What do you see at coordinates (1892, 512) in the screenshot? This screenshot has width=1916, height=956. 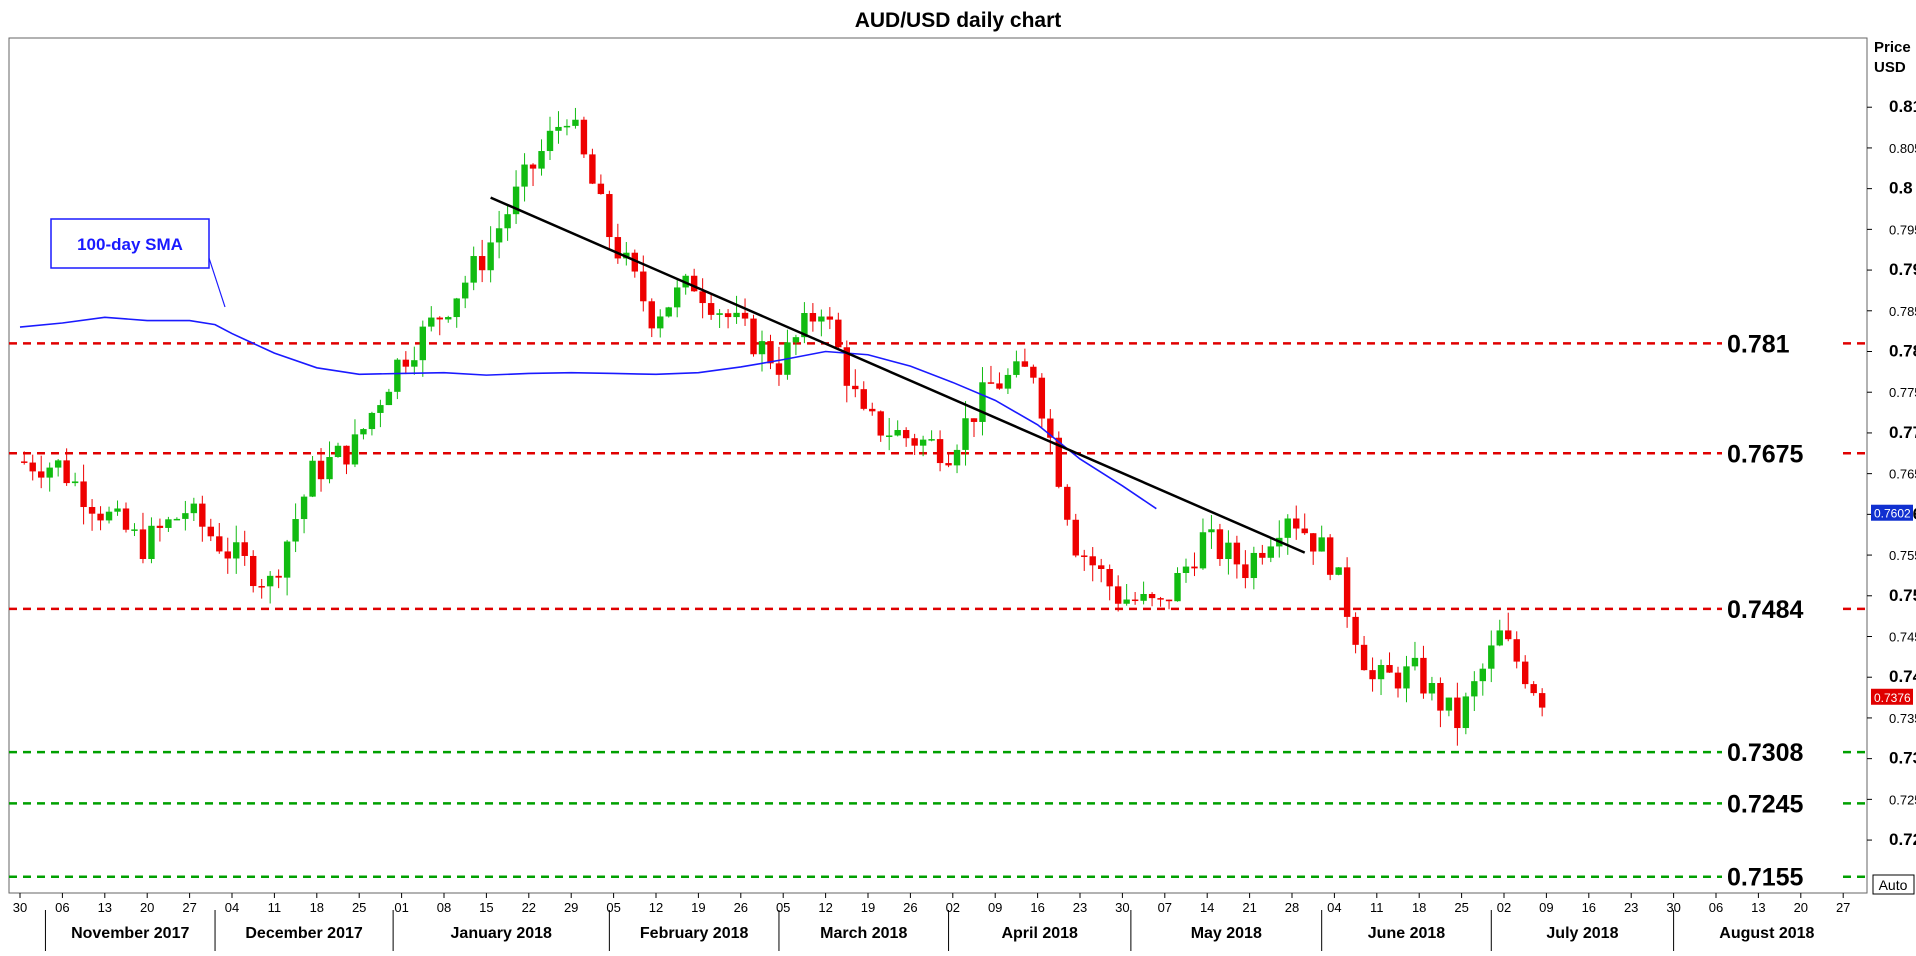 I see `sma-price-tag-bg` at bounding box center [1892, 512].